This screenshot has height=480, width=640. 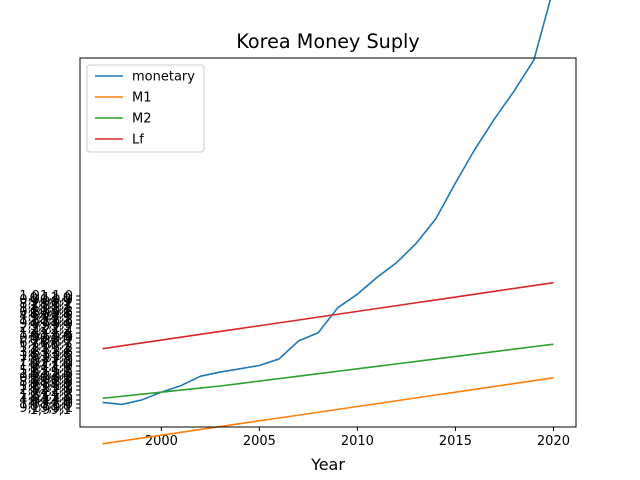 I want to click on y-tick-glyph-b: 2,11,2, so click(x=50, y=350).